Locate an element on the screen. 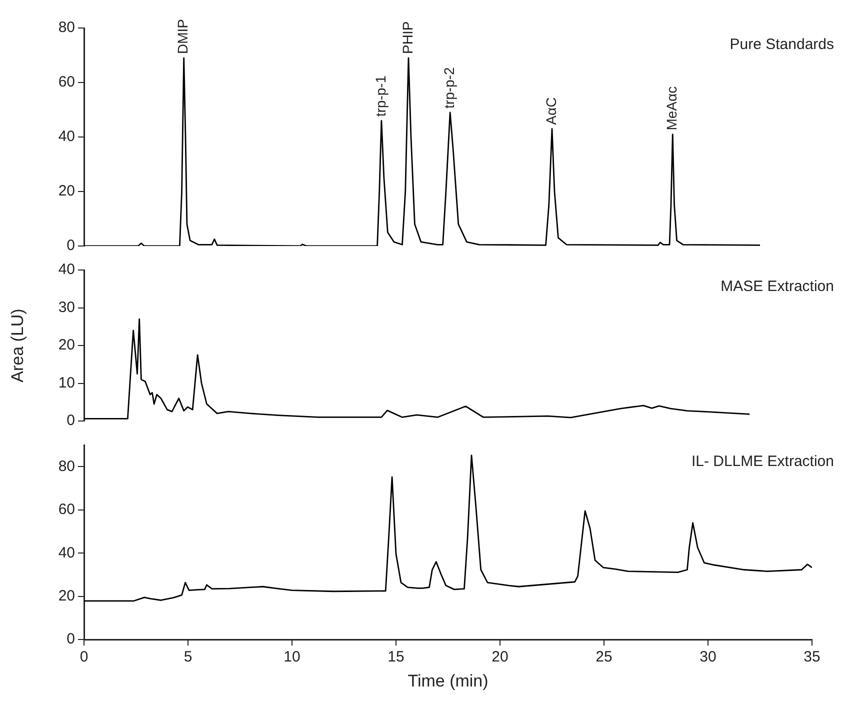 This screenshot has width=850, height=710. x-tick-label: 25 is located at coordinates (604, 657).